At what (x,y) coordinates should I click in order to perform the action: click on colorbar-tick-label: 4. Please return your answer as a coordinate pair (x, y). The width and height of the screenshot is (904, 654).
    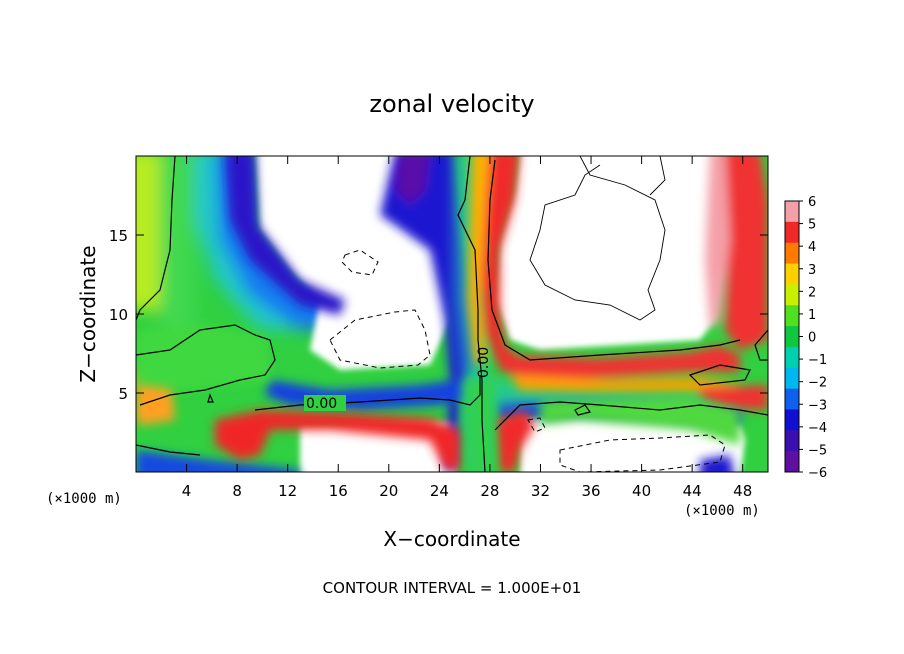
    Looking at the image, I should click on (812, 247).